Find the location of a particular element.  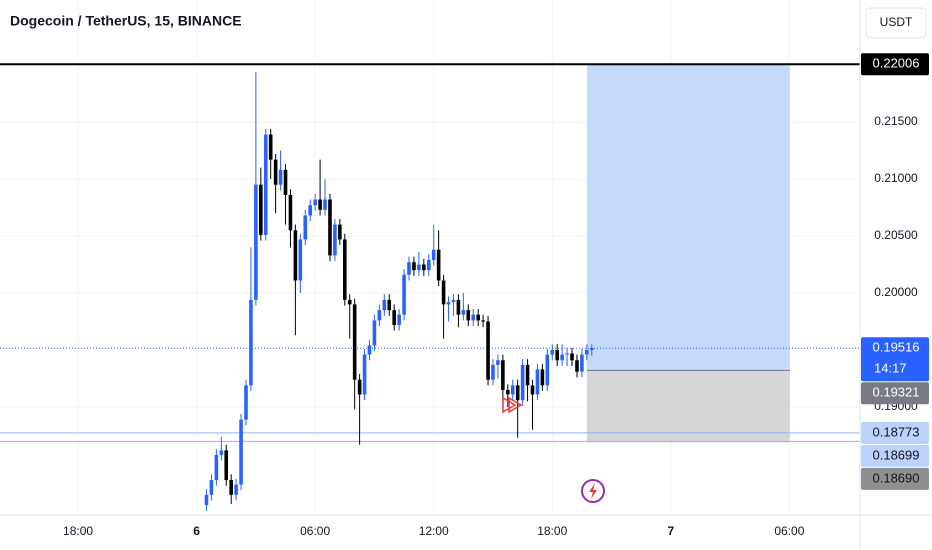

profit-zone is located at coordinates (688, 217).